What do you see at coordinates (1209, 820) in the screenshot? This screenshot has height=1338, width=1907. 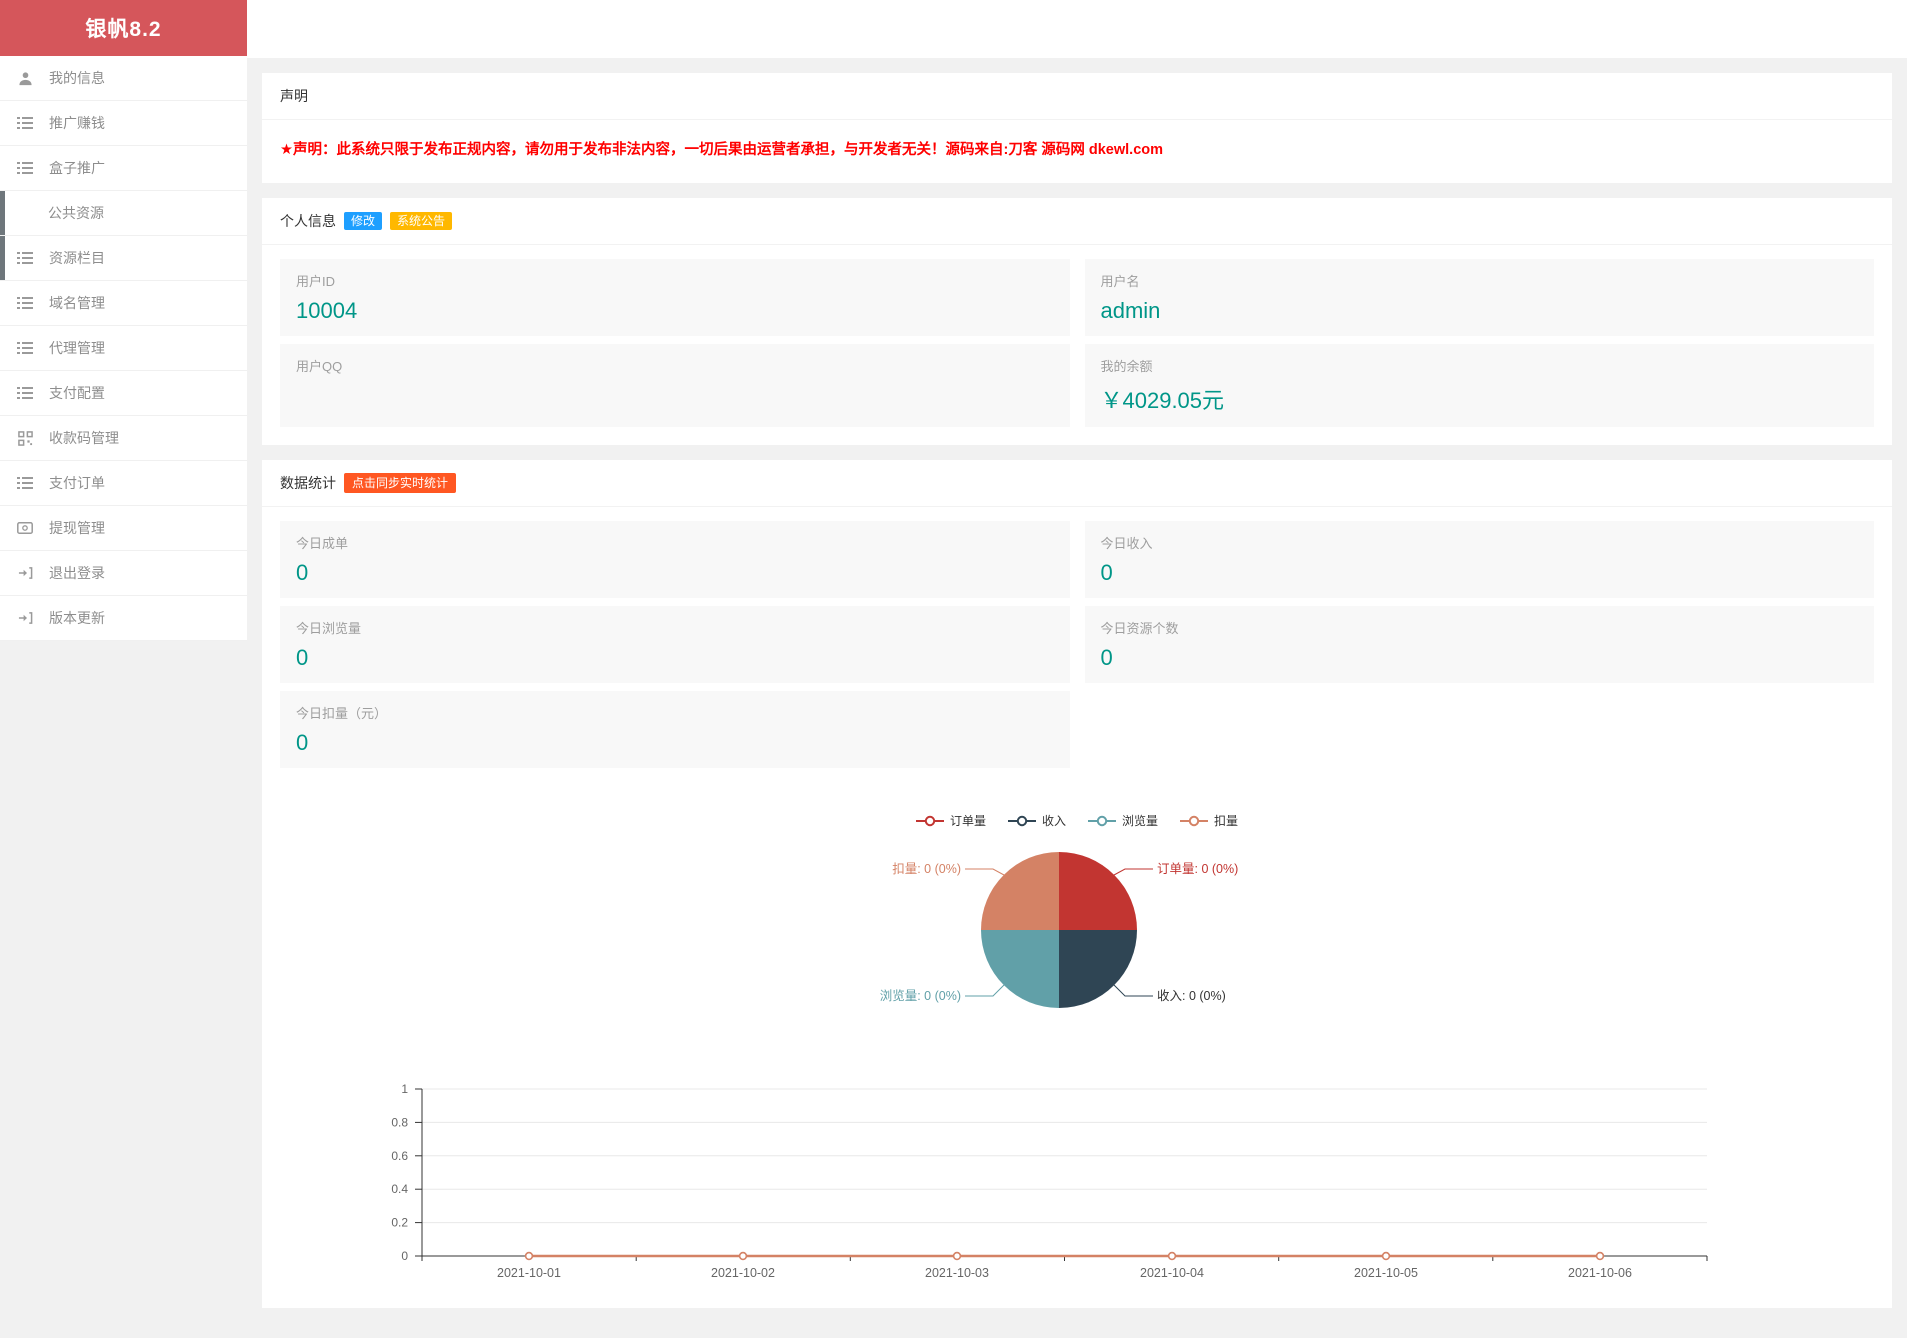 I see `legend-item-deduction: 扣量` at bounding box center [1209, 820].